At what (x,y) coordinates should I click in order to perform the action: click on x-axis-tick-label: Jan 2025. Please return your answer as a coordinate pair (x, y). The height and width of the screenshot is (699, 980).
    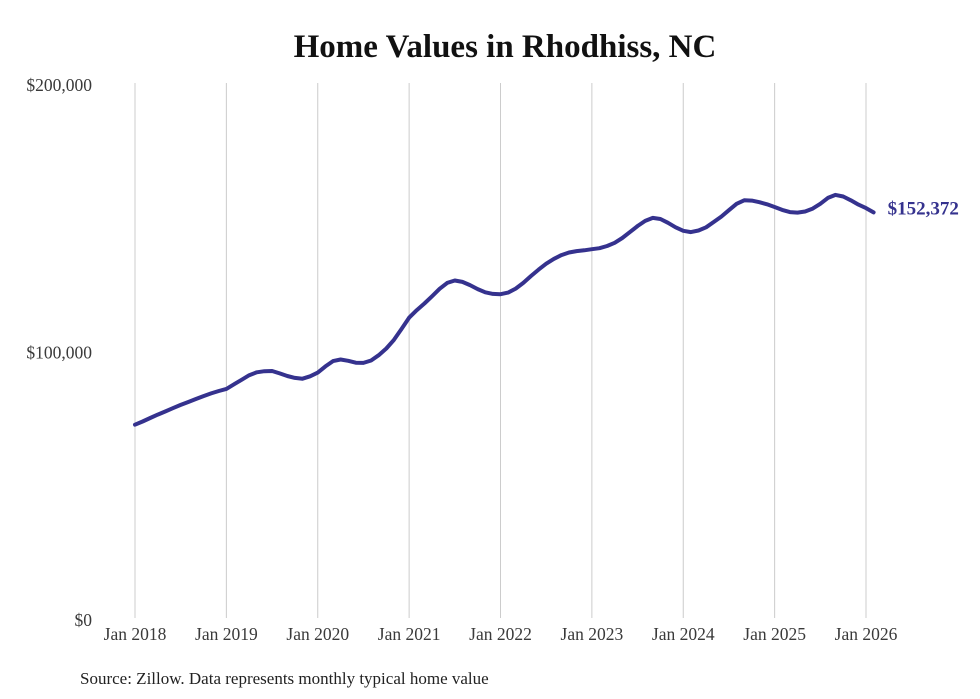
    Looking at the image, I should click on (774, 634).